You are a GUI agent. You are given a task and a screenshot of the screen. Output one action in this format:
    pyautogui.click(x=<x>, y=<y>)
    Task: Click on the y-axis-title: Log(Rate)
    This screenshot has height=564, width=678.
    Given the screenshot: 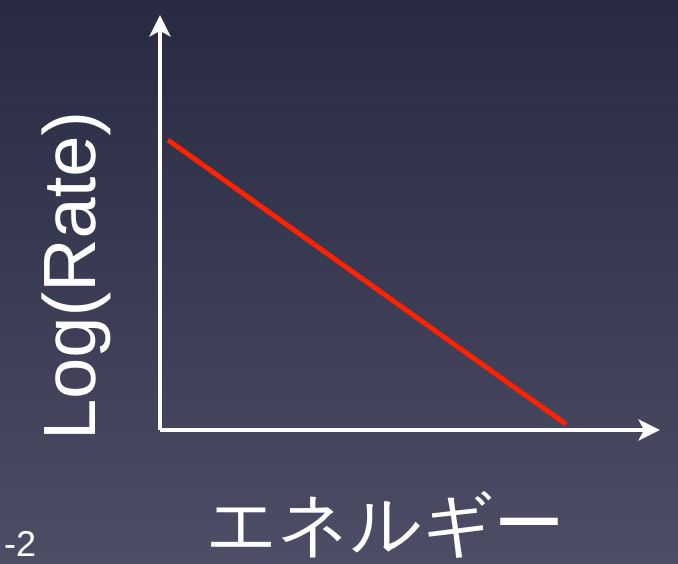 What is the action you would take?
    pyautogui.click(x=69, y=275)
    